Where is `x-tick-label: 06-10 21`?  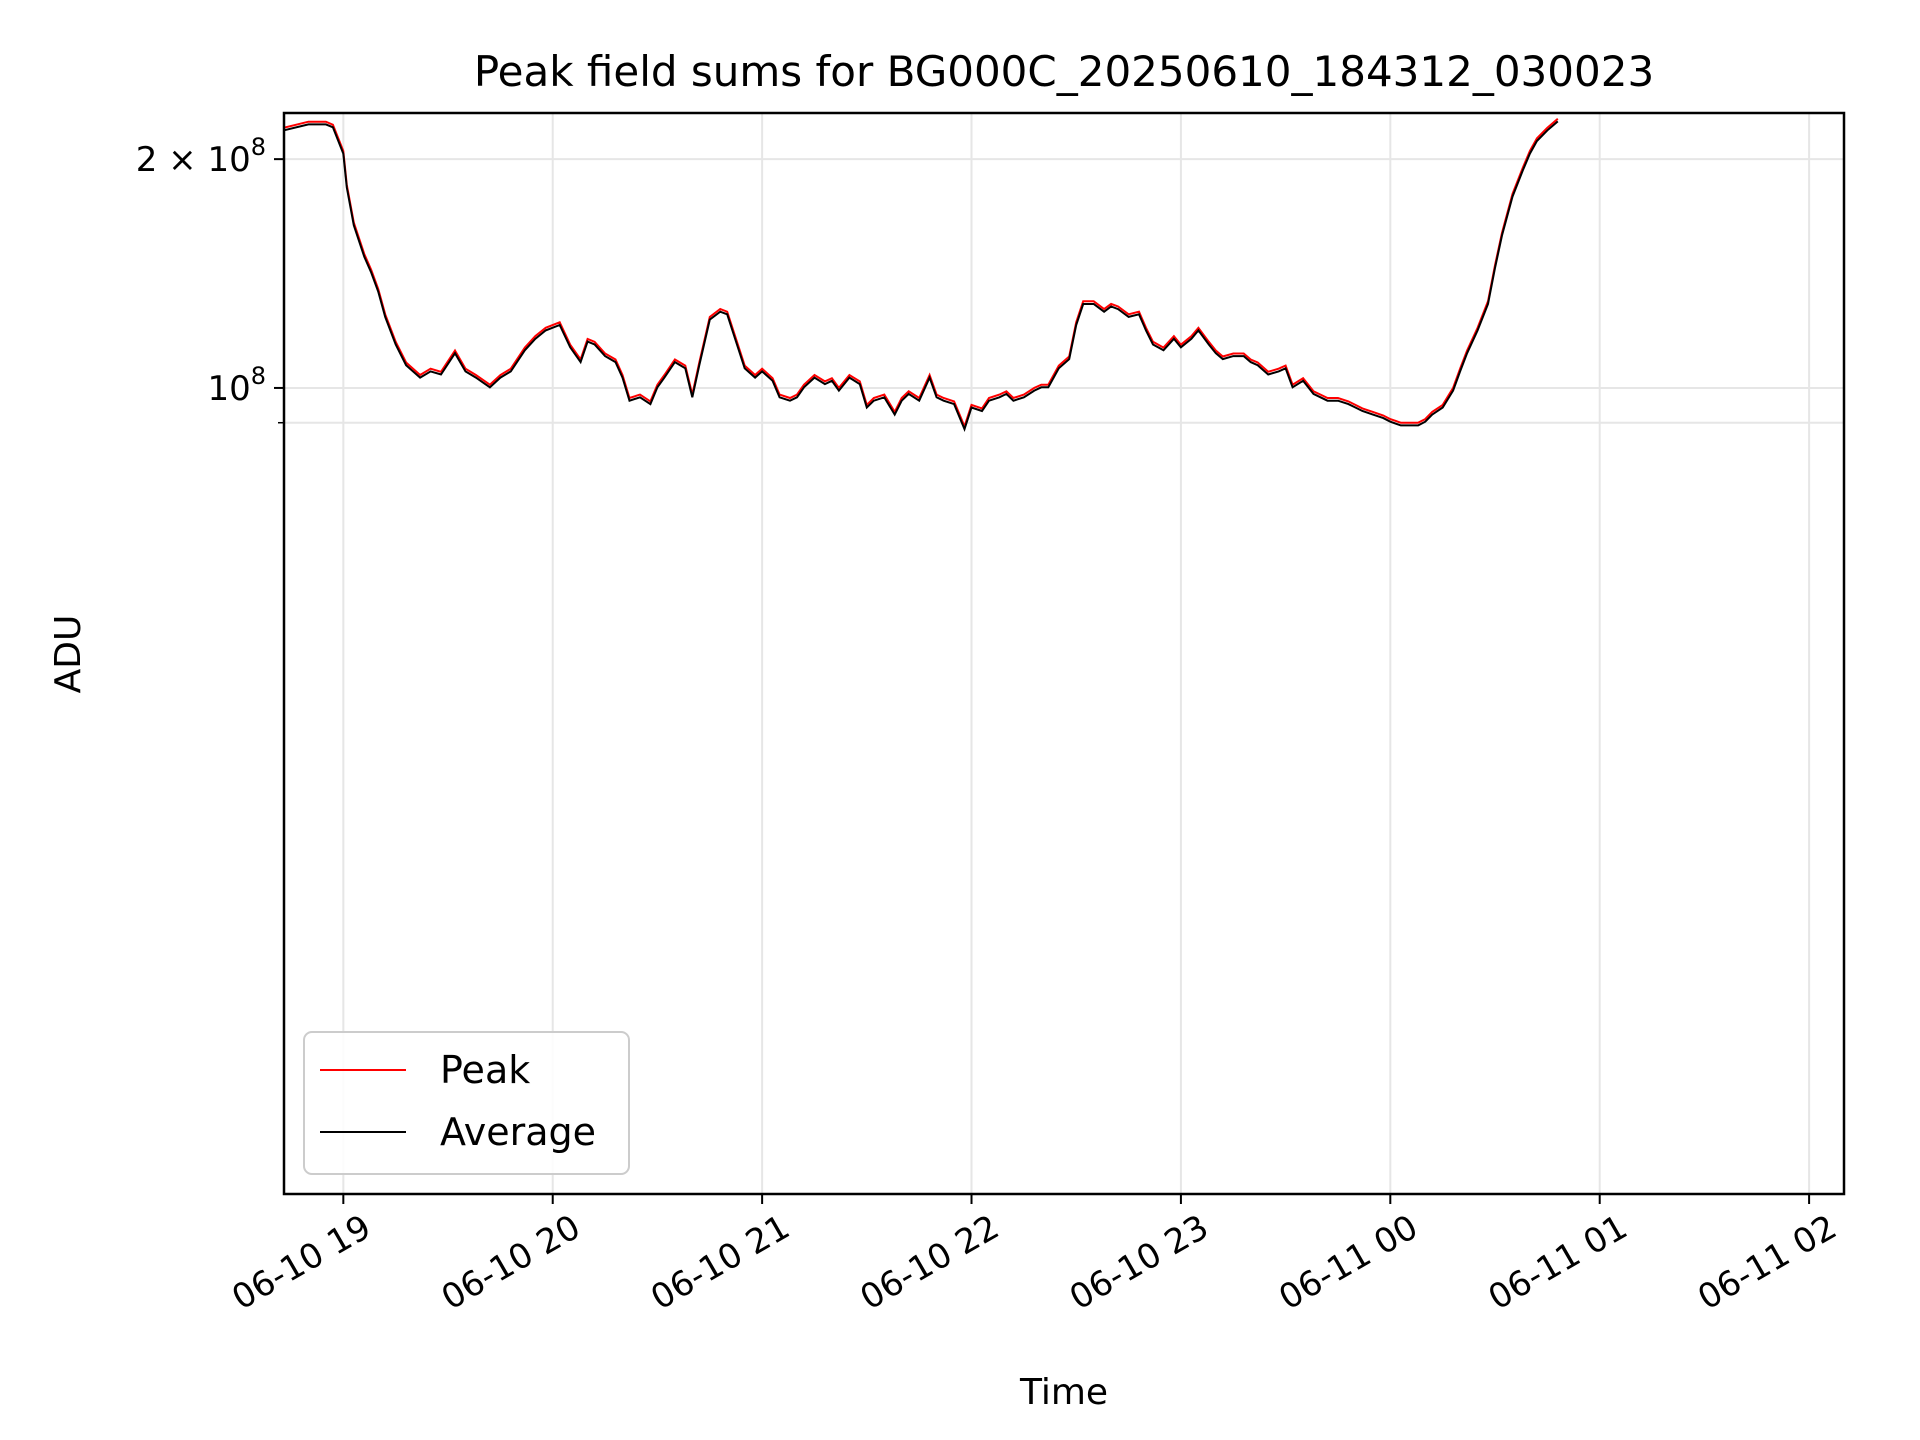
x-tick-label: 06-10 21 is located at coordinates (720, 1262).